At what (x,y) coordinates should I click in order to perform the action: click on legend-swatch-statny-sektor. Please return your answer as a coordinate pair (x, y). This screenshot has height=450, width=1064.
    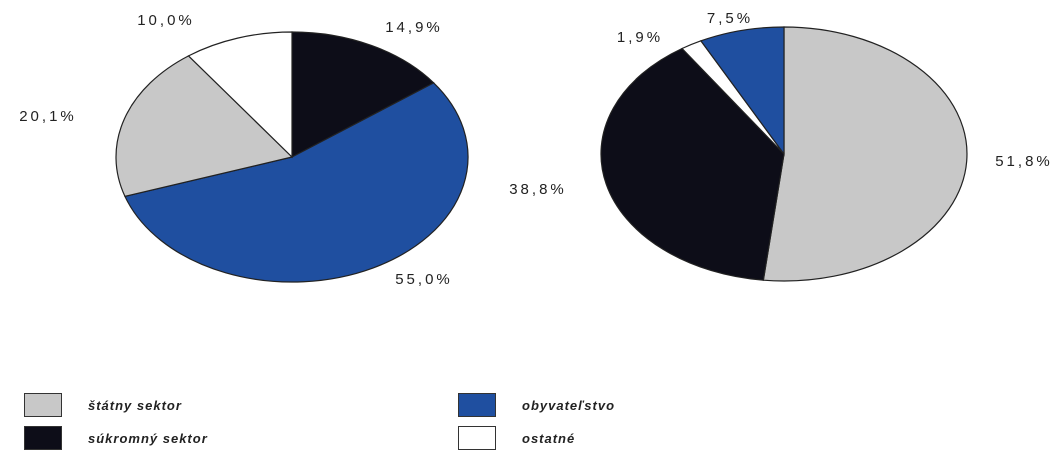
    Looking at the image, I should click on (43, 405).